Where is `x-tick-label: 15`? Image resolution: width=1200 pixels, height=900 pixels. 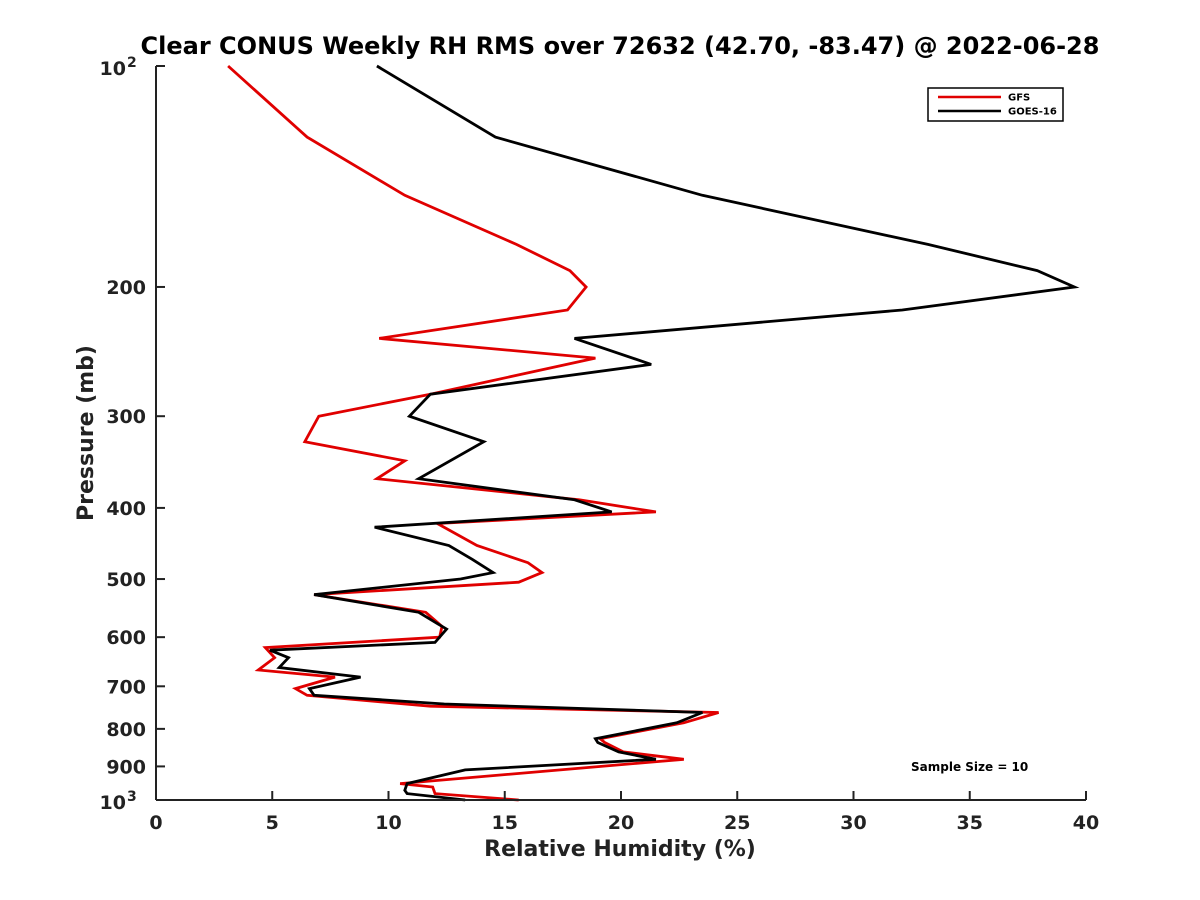 x-tick-label: 15 is located at coordinates (505, 823).